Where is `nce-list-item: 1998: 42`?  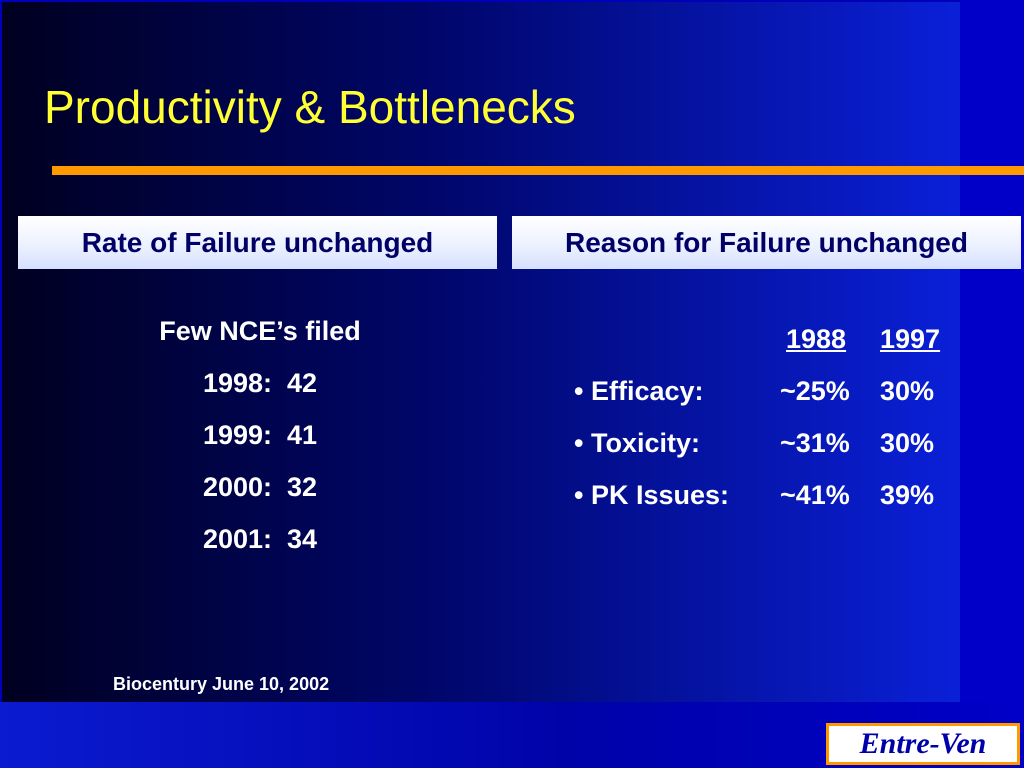
nce-list-item: 1998: 42 is located at coordinates (260, 383).